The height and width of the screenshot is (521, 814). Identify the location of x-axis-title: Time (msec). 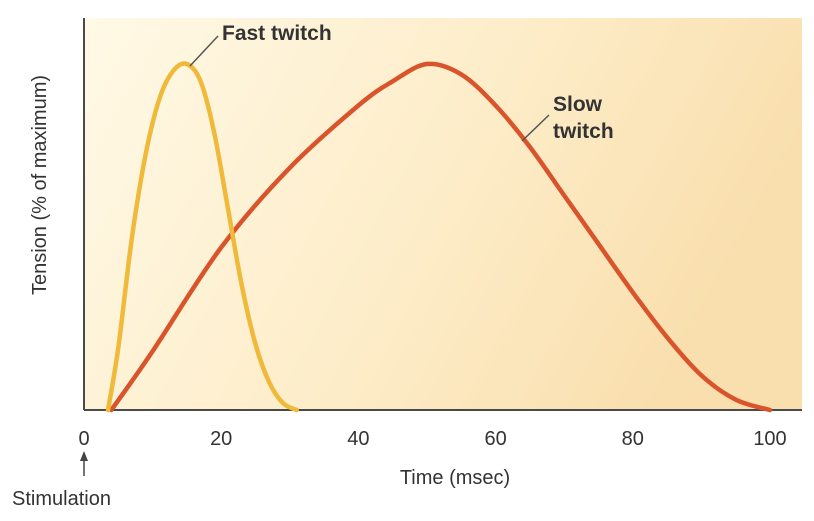
(455, 478).